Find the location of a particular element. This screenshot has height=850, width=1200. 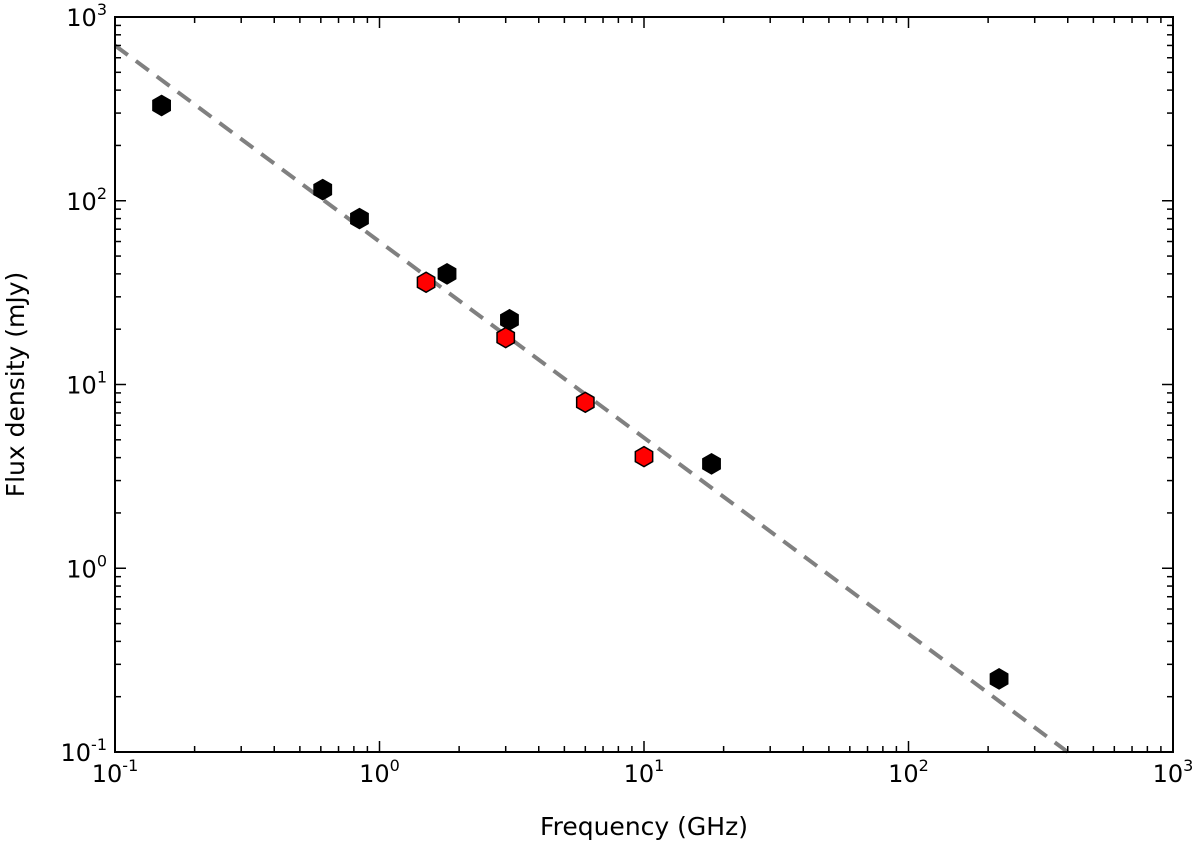

y-tick-label: 10⁻¹ is located at coordinates (84, 751).